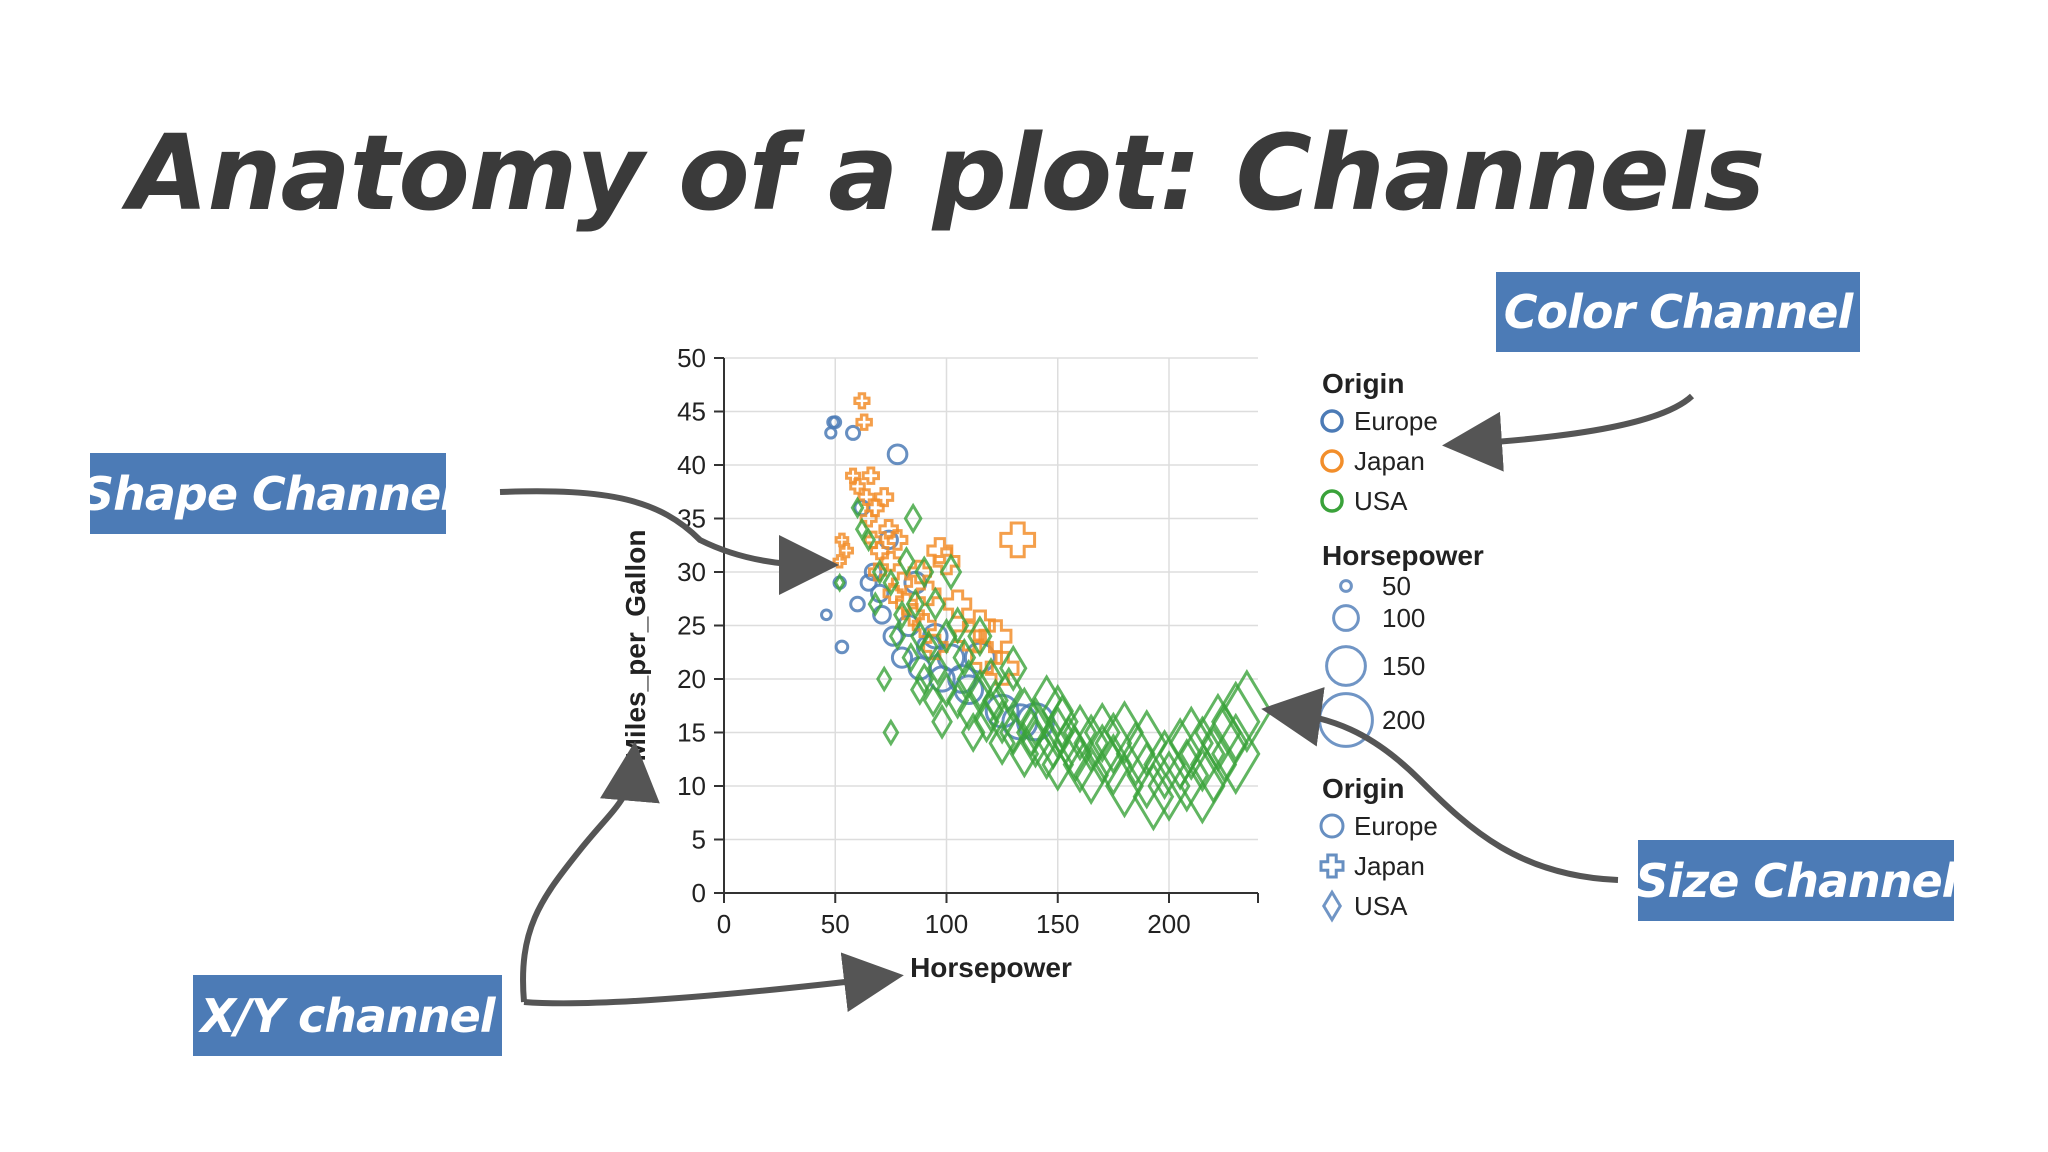  What do you see at coordinates (991, 967) in the screenshot?
I see `x-axis-title: Horsepower` at bounding box center [991, 967].